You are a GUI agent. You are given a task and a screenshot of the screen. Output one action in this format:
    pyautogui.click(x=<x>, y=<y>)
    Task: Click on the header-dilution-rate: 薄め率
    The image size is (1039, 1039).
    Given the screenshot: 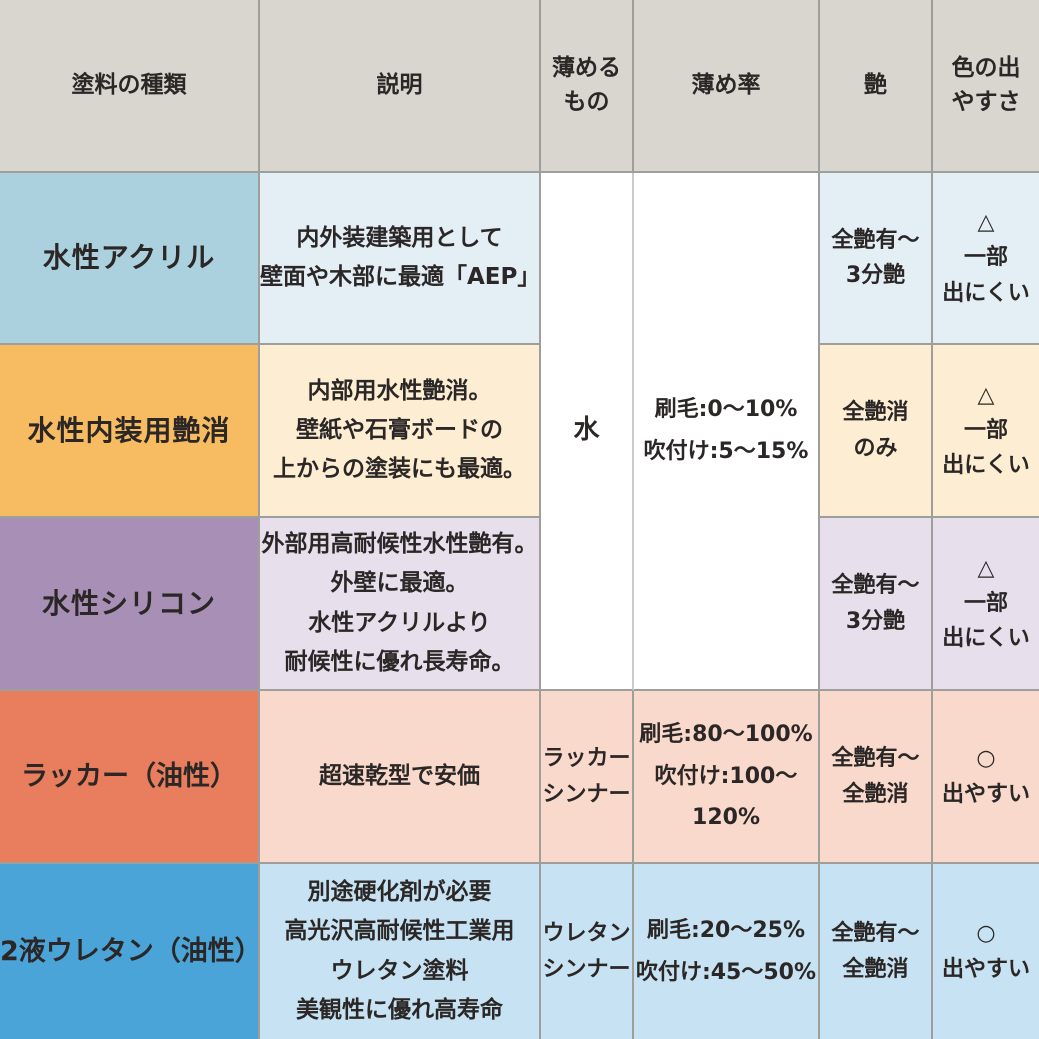 What is the action you would take?
    pyautogui.click(x=727, y=86)
    